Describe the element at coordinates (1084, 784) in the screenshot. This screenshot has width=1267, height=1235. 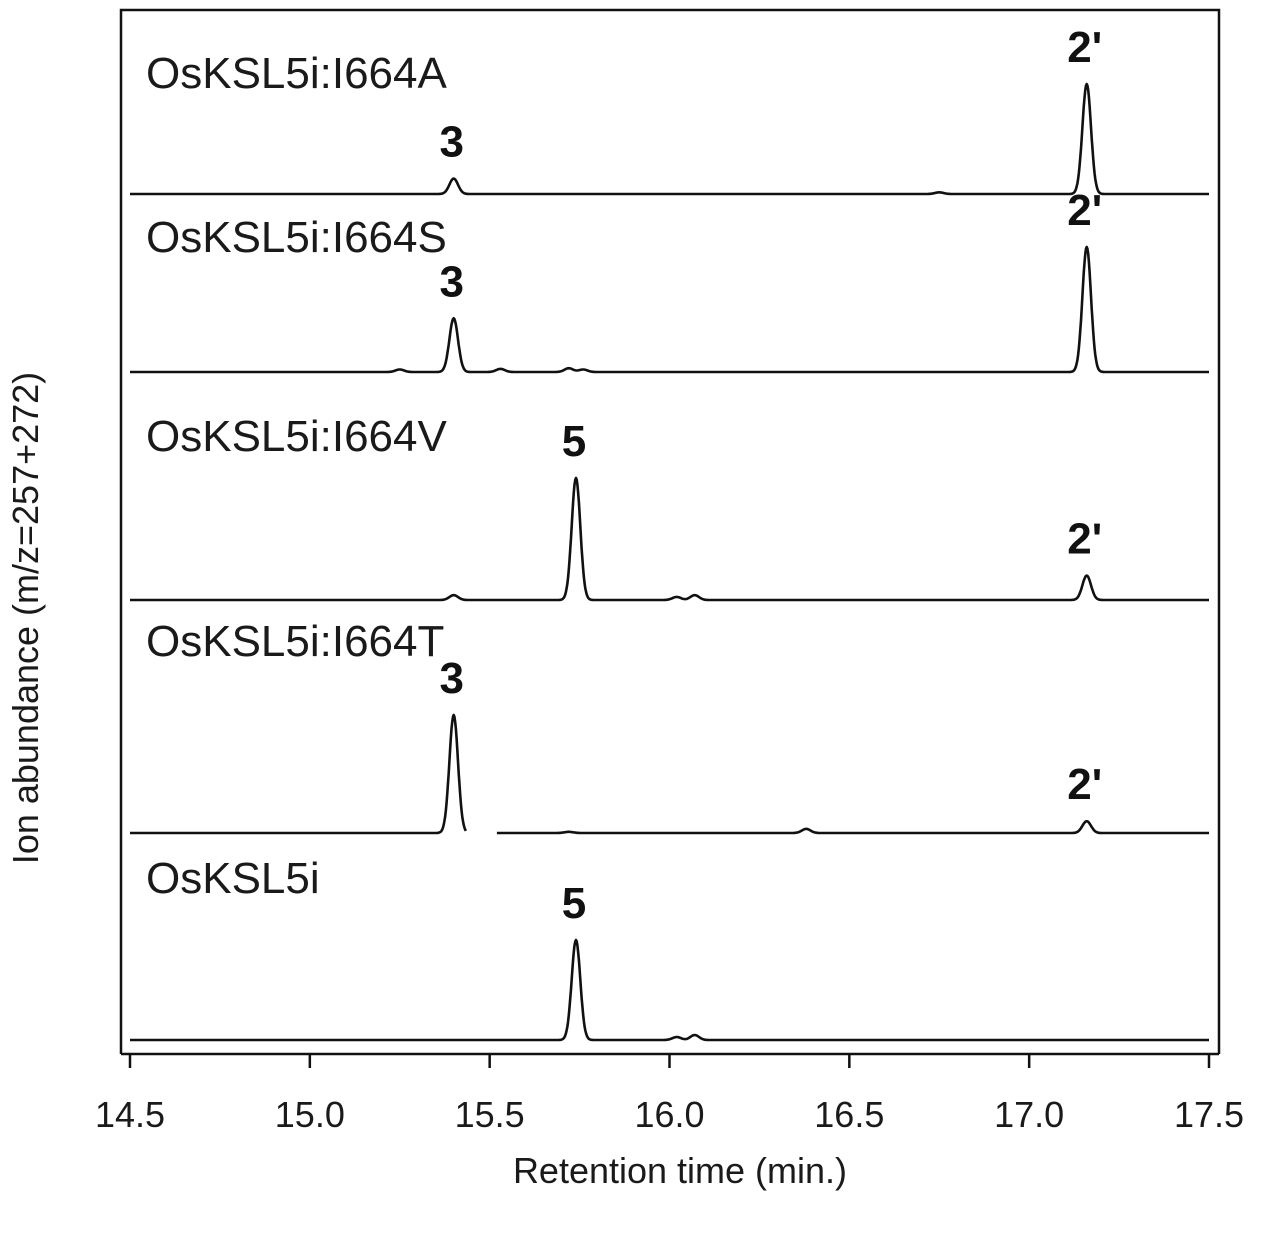
I see `peak-label-3-1: 2'` at that location.